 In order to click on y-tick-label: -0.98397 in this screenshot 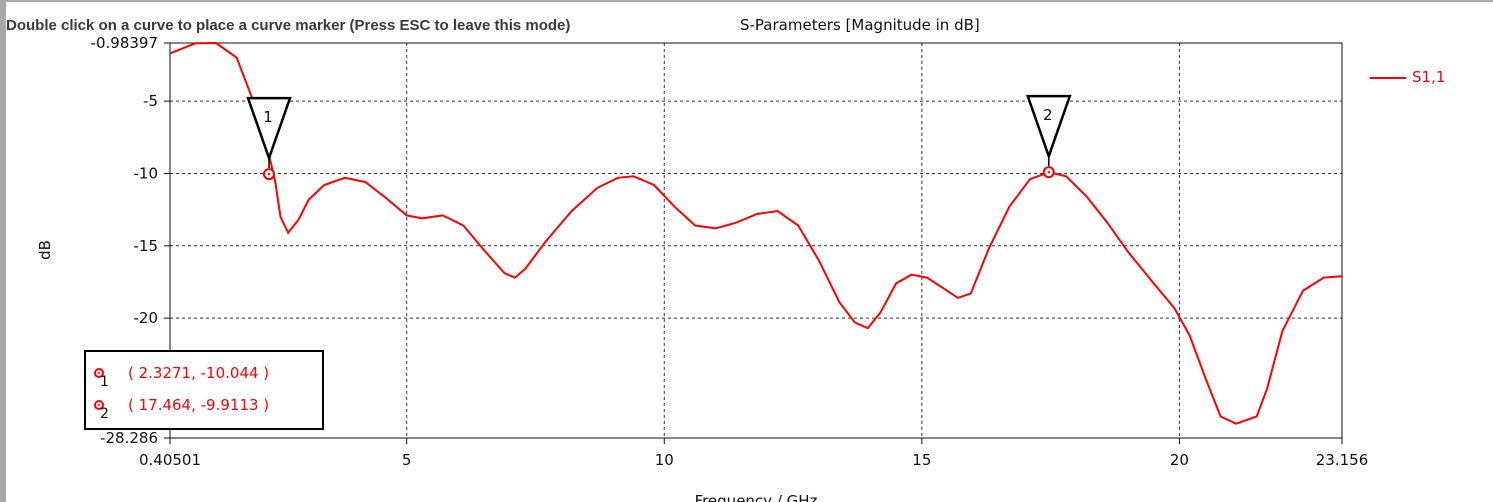, I will do `click(124, 43)`.